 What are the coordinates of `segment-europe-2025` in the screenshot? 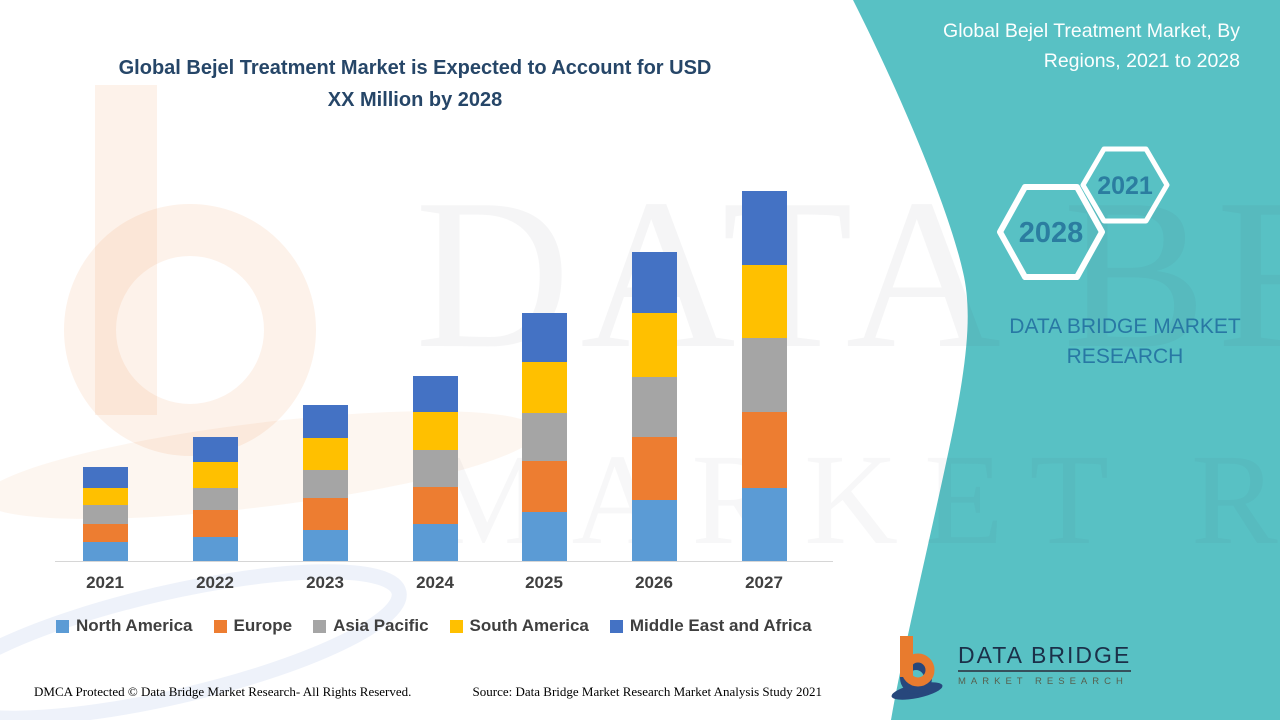 It's located at (544, 486).